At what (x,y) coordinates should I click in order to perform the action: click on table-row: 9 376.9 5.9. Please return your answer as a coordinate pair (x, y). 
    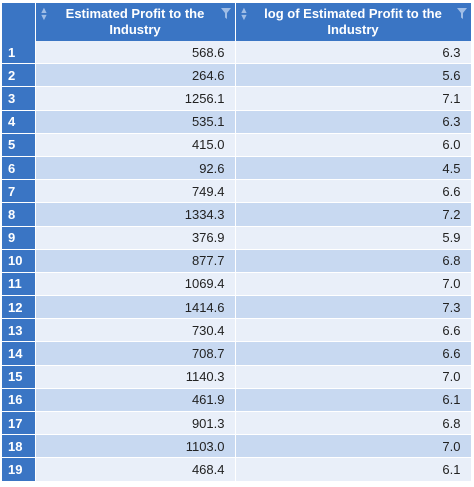
    Looking at the image, I should click on (237, 238).